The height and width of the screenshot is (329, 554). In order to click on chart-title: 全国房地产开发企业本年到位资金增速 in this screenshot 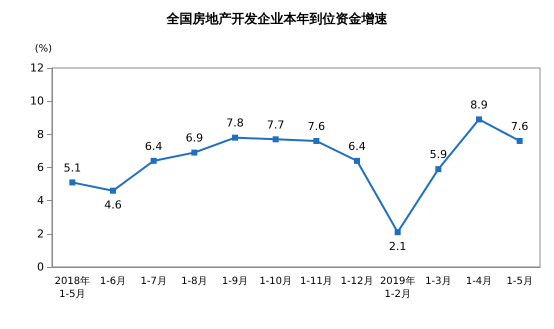, I will do `click(277, 19)`.